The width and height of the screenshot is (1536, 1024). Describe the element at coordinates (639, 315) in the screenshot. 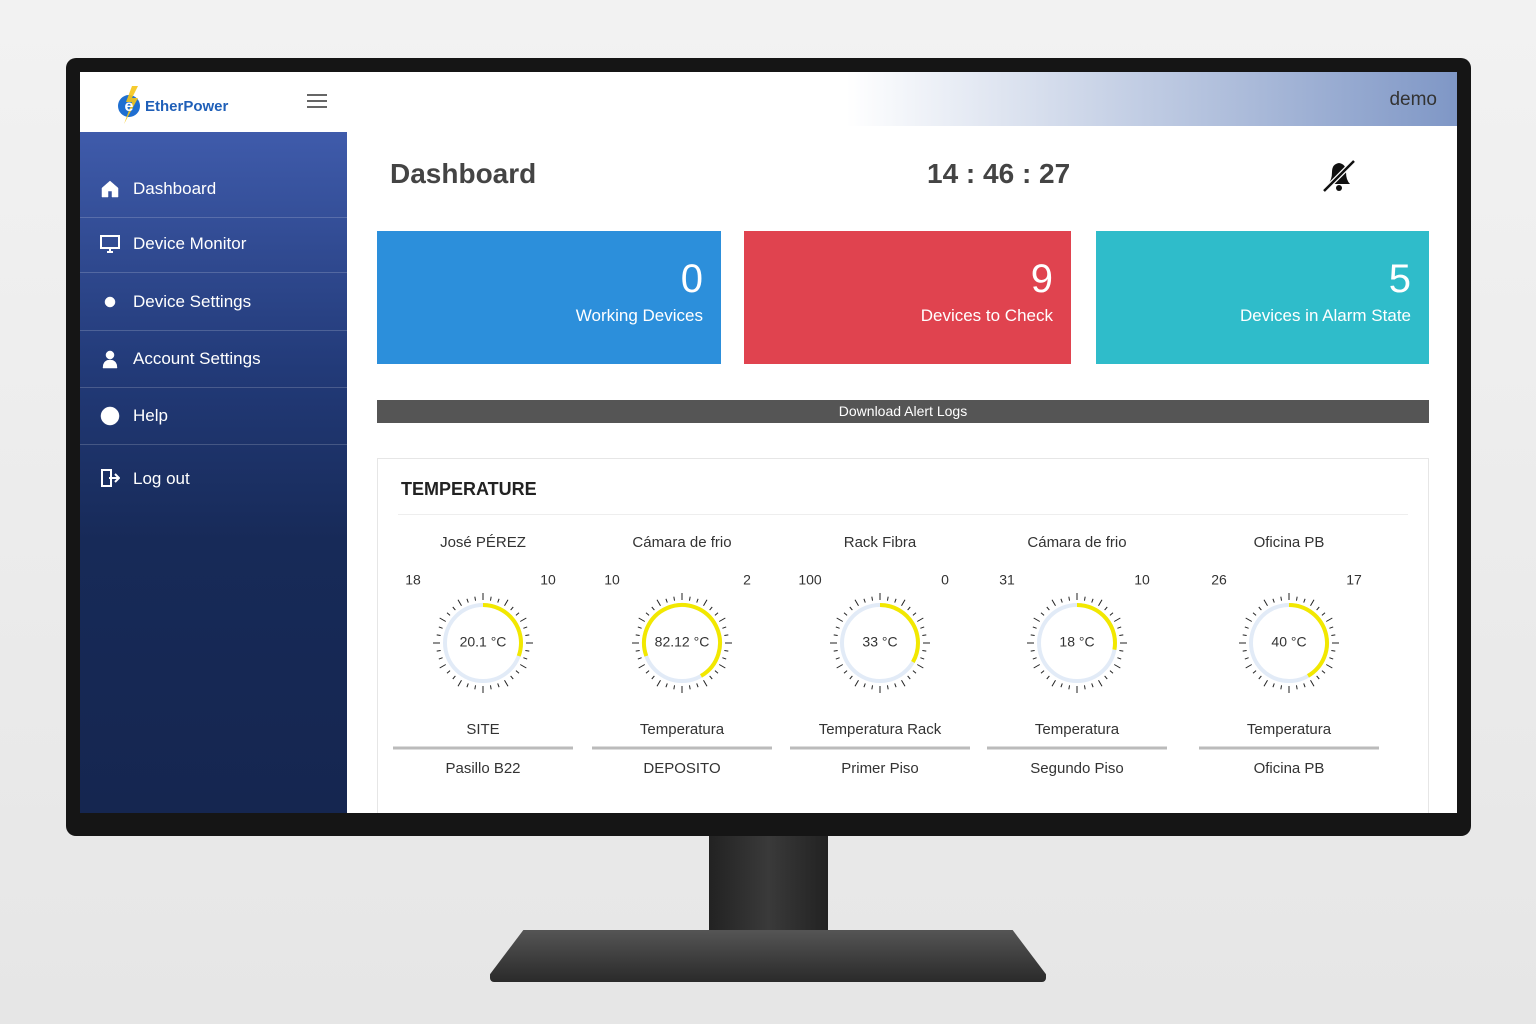

I see `card-label: Working Devices` at that location.